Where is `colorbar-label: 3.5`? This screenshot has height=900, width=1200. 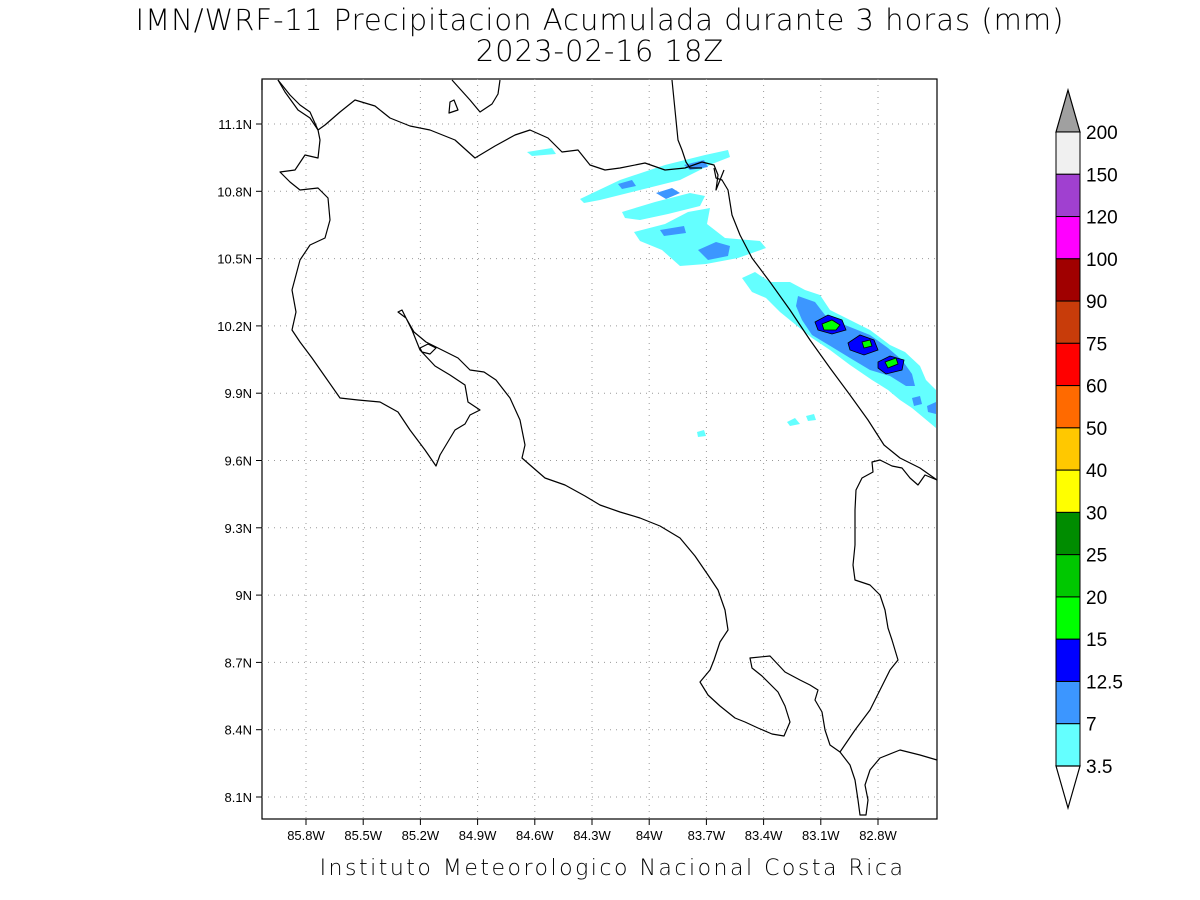 colorbar-label: 3.5 is located at coordinates (1099, 767).